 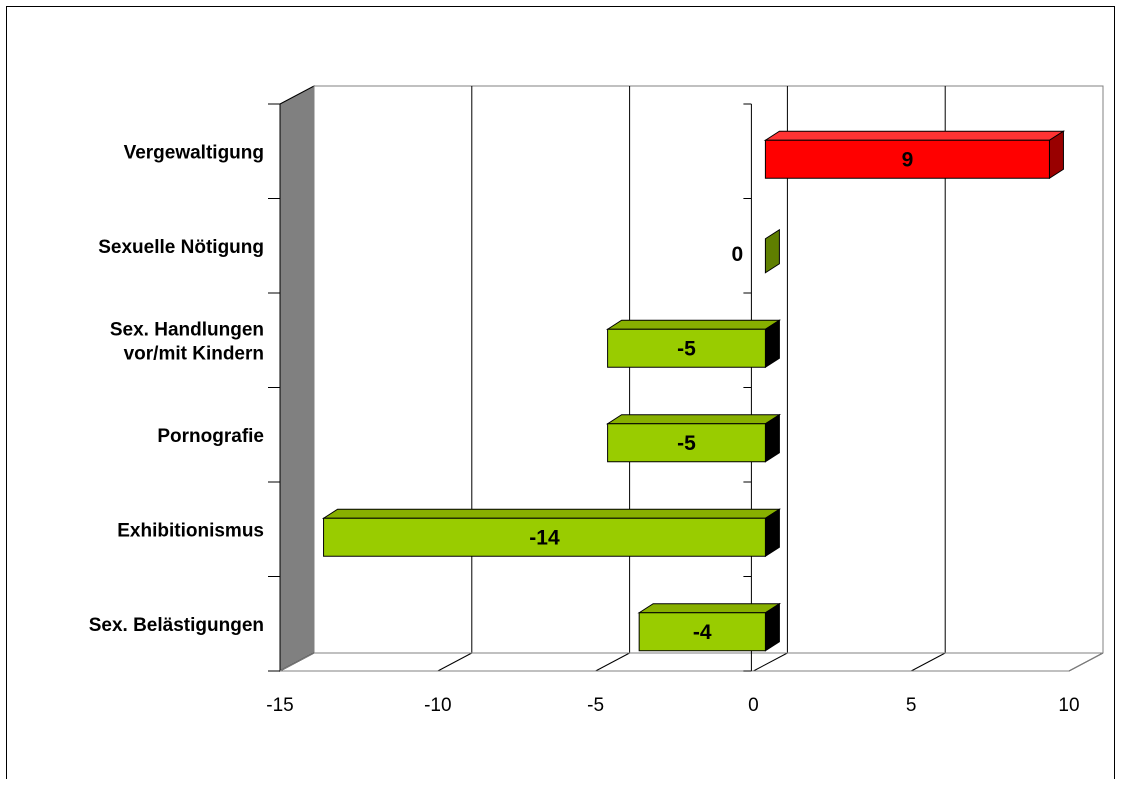 I want to click on data-label: 0, so click(x=738, y=254).